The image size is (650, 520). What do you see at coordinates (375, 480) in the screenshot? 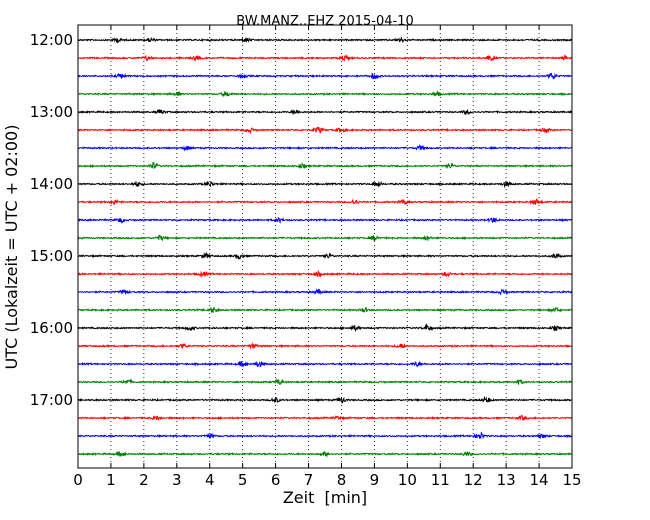
I see `x-tick-label: 9` at bounding box center [375, 480].